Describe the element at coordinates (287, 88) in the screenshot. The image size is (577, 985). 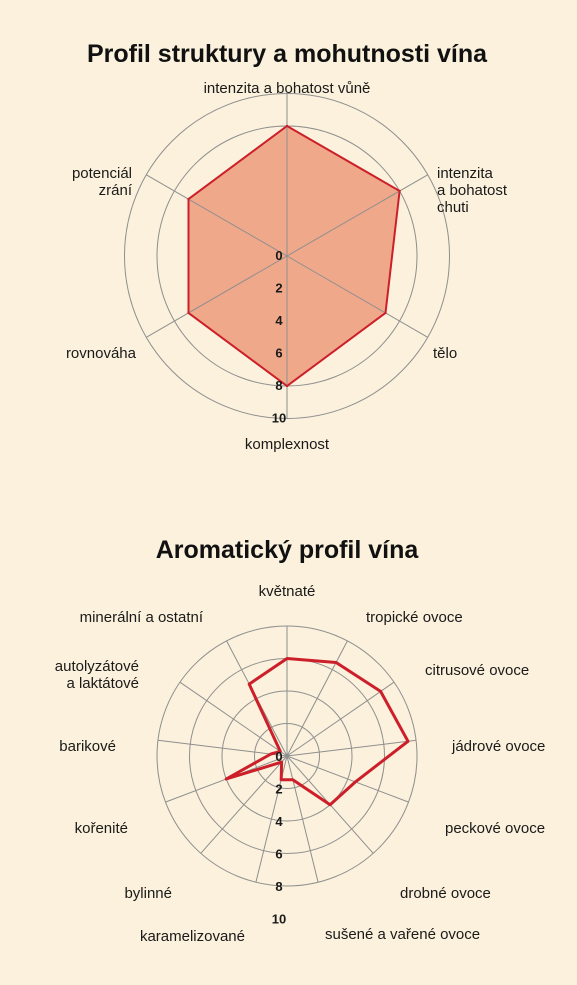
I see `structure-axis-label-0: intenzita a bohatost vůně` at that location.